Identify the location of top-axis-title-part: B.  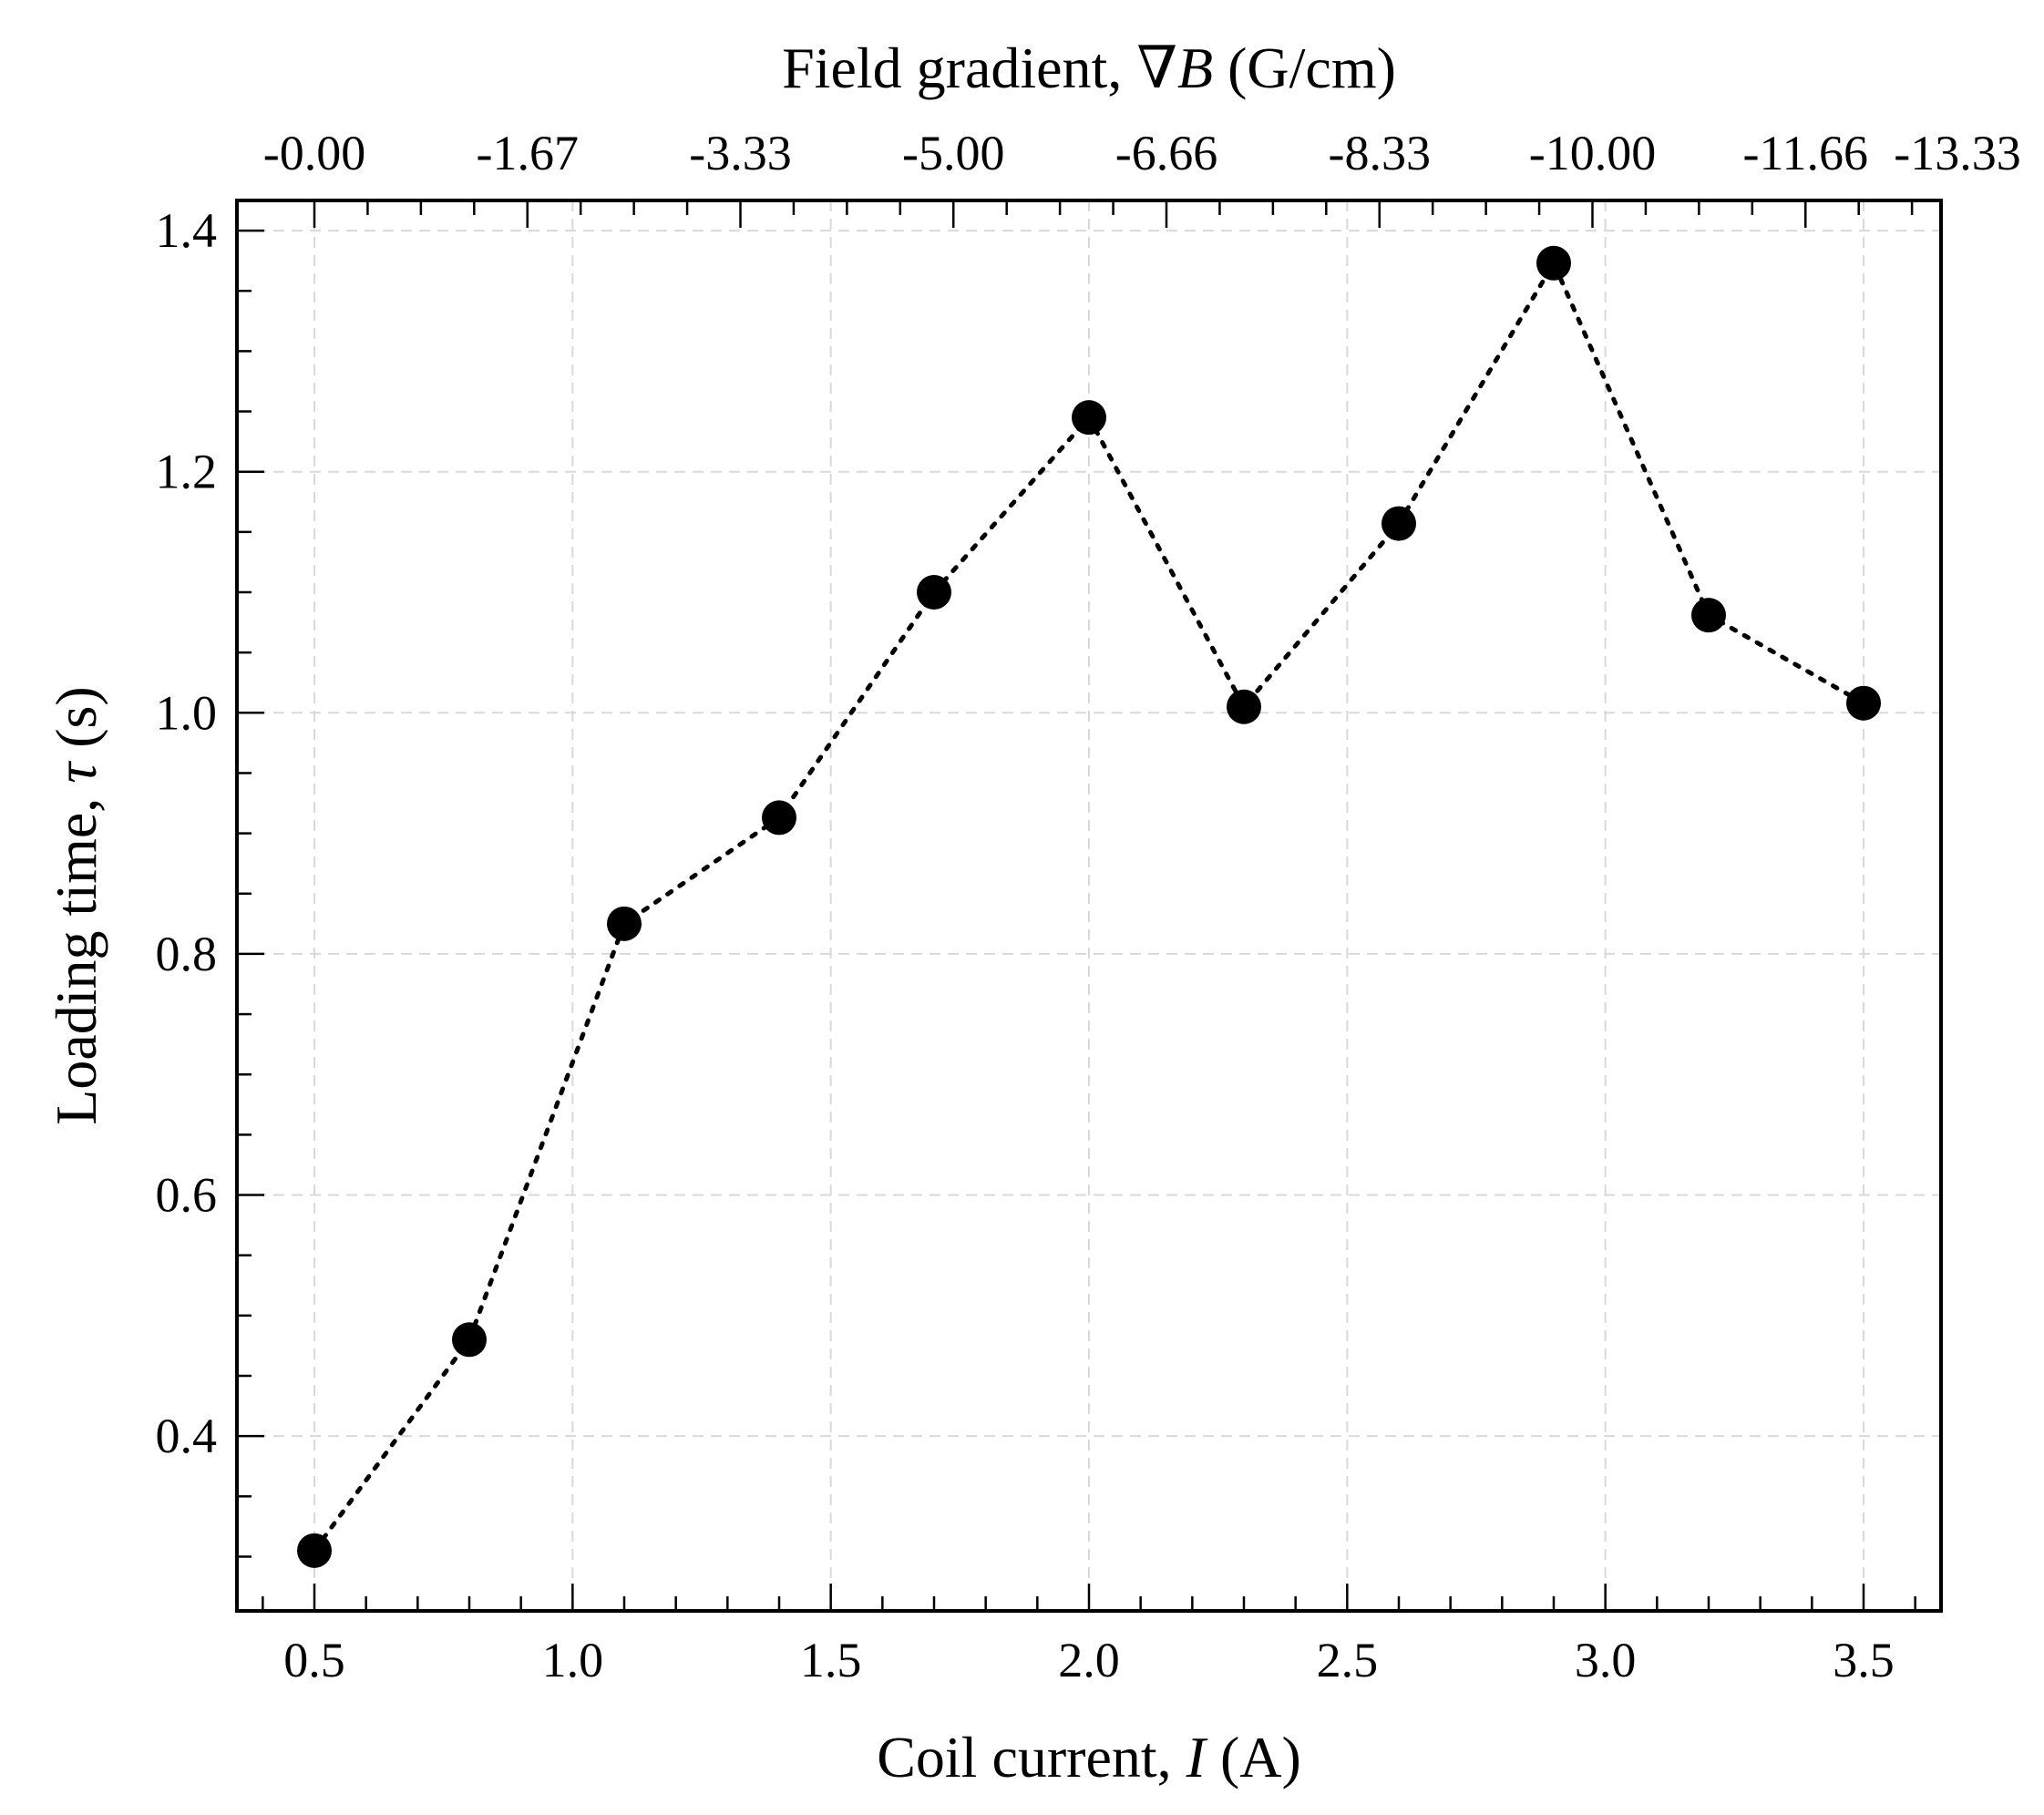
(1195, 68).